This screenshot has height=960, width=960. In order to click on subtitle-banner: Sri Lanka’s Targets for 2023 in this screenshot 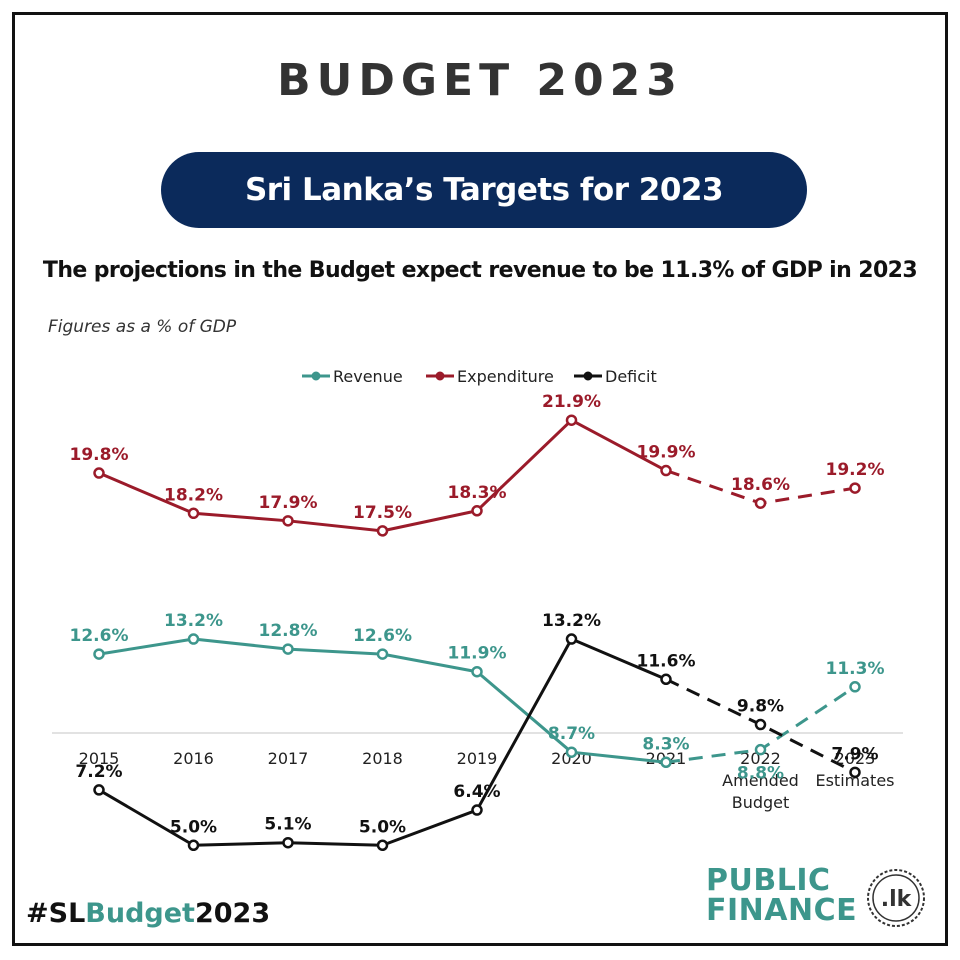, I will do `click(484, 190)`.